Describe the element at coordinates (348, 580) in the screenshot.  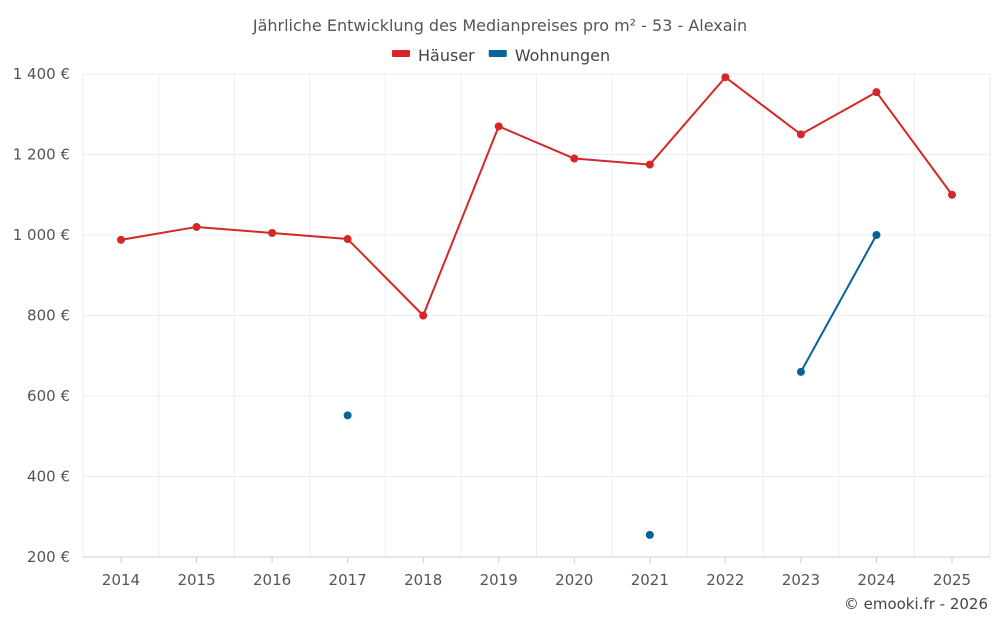
I see `x-tick-label: 2017` at that location.